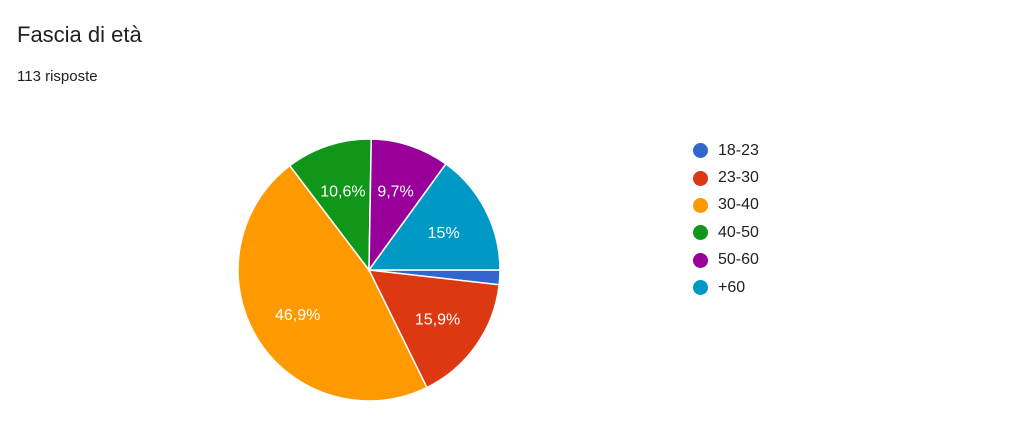 The image size is (1024, 438). I want to click on pie-slice-+60, so click(434, 216).